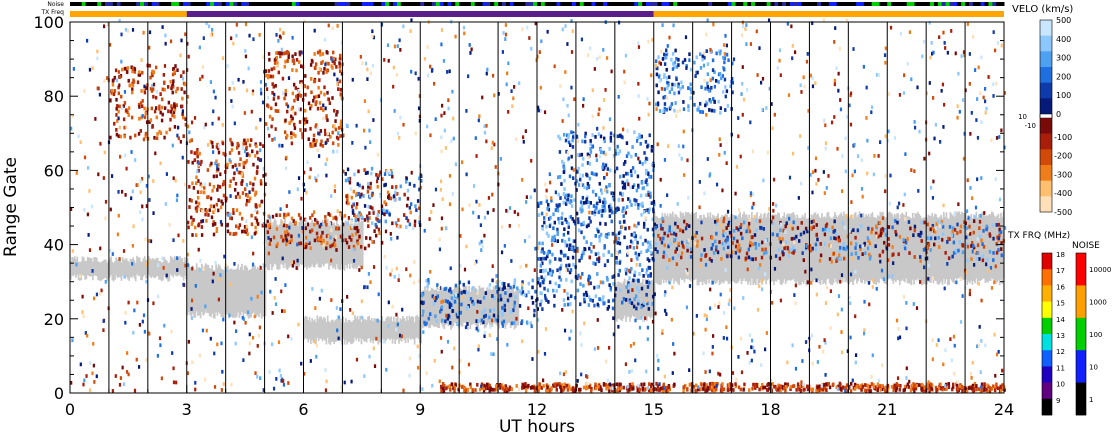 The image size is (1118, 435). Describe the element at coordinates (55, 4) in the screenshot. I see `noise-strip-label: Noise` at that location.